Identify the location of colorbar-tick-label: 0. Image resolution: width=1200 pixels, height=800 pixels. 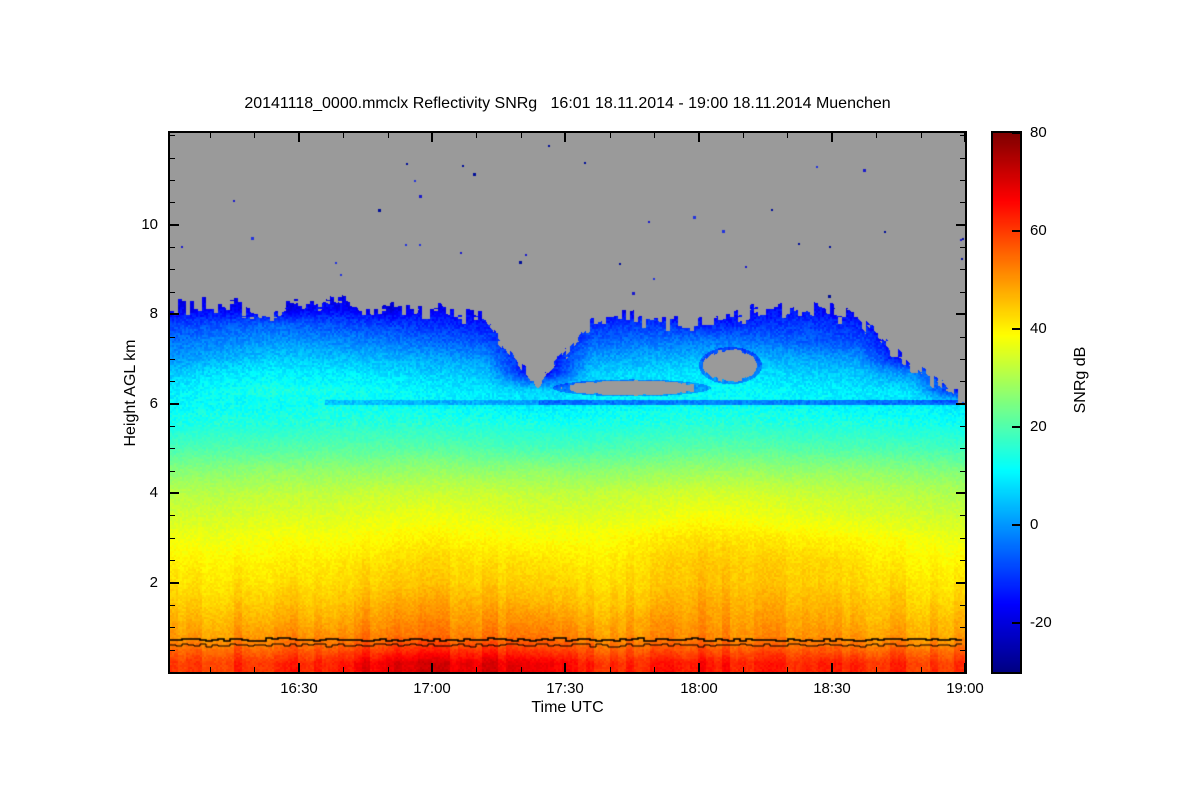
(1034, 524).